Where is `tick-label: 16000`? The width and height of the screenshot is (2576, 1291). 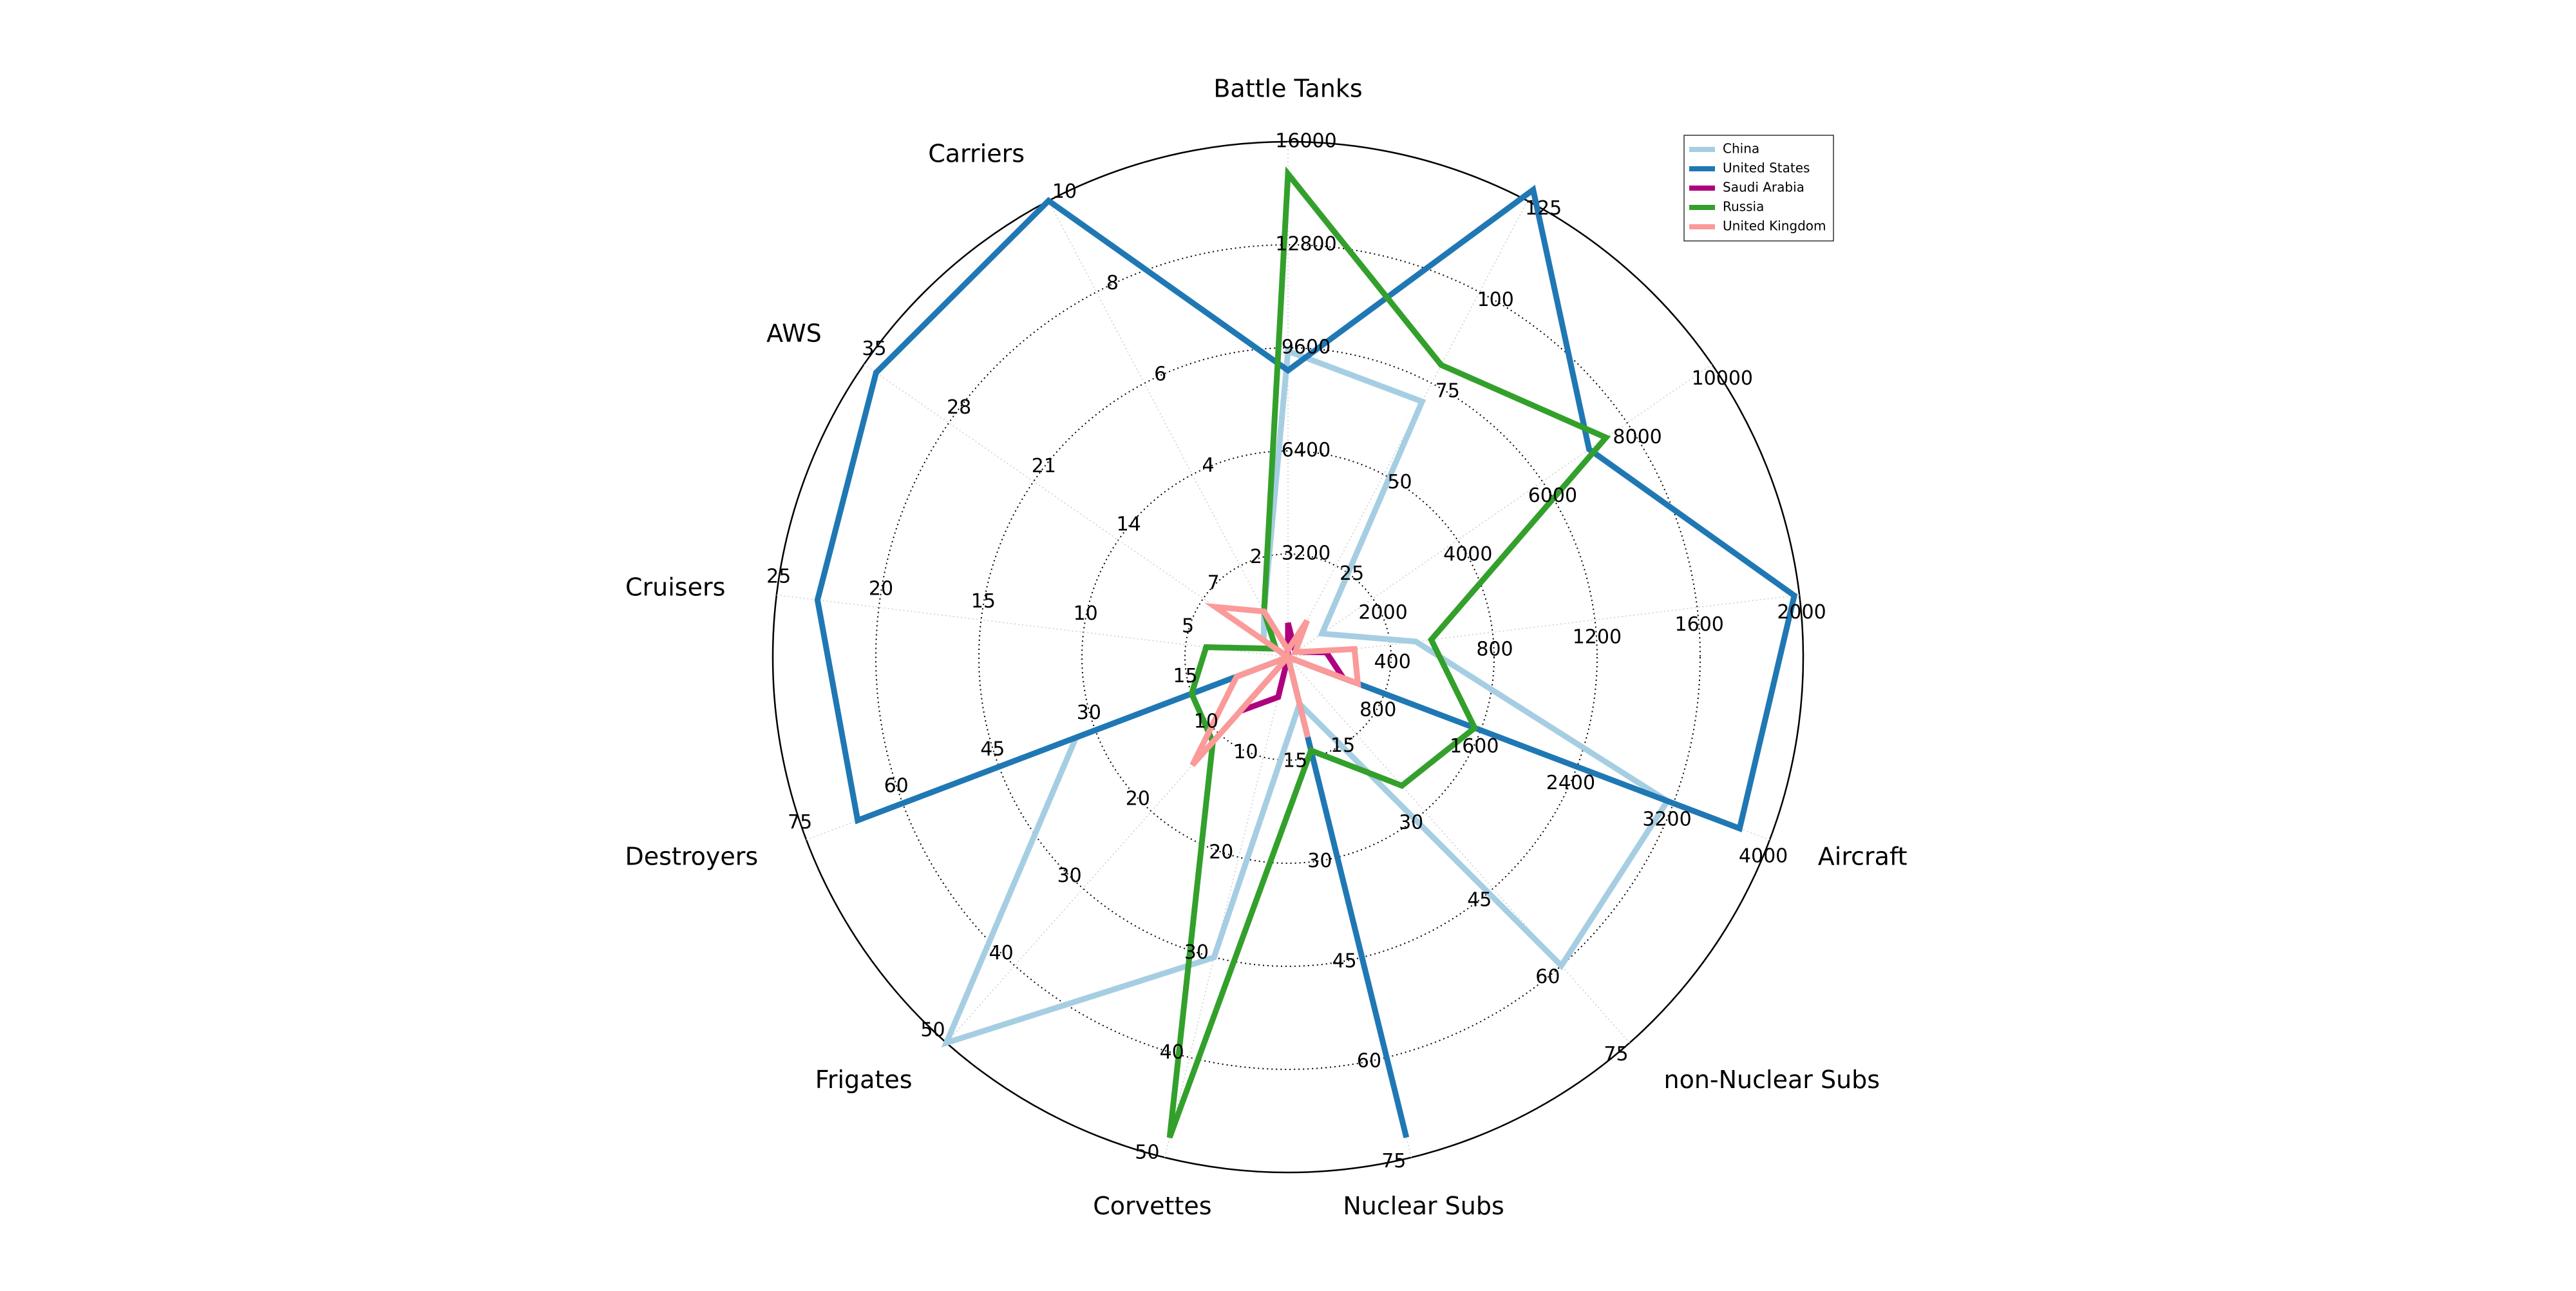 tick-label: 16000 is located at coordinates (1305, 141).